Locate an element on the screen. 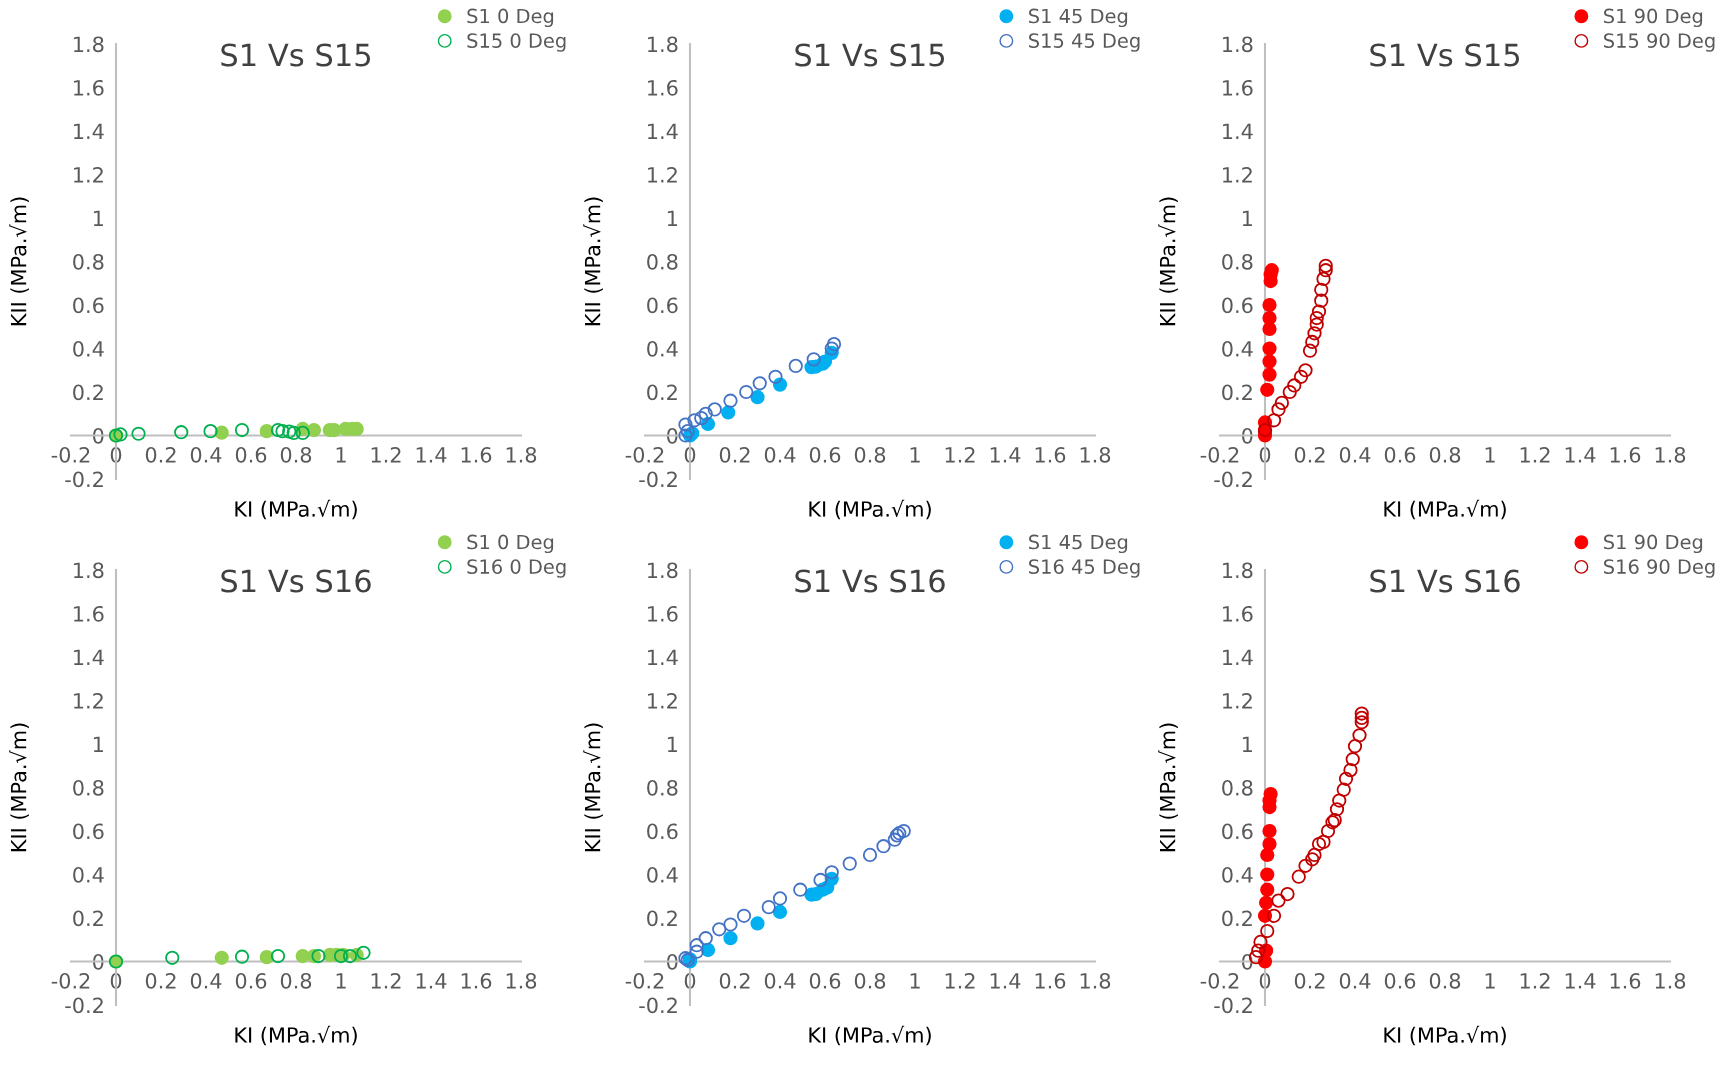 The width and height of the screenshot is (1724, 1069). legend-label: S1 45 Deg is located at coordinates (1078, 18).